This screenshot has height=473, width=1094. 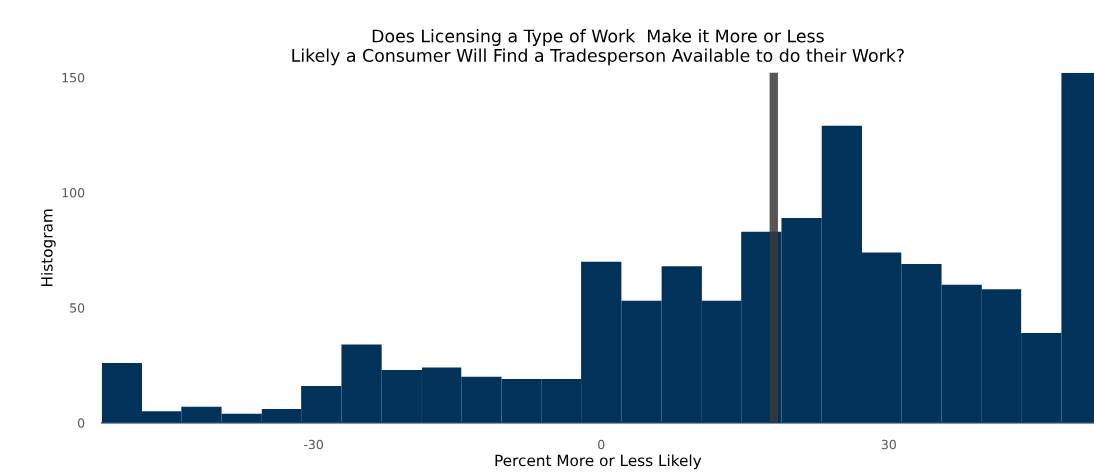 What do you see at coordinates (81, 423) in the screenshot?
I see `y-tick-label: 0` at bounding box center [81, 423].